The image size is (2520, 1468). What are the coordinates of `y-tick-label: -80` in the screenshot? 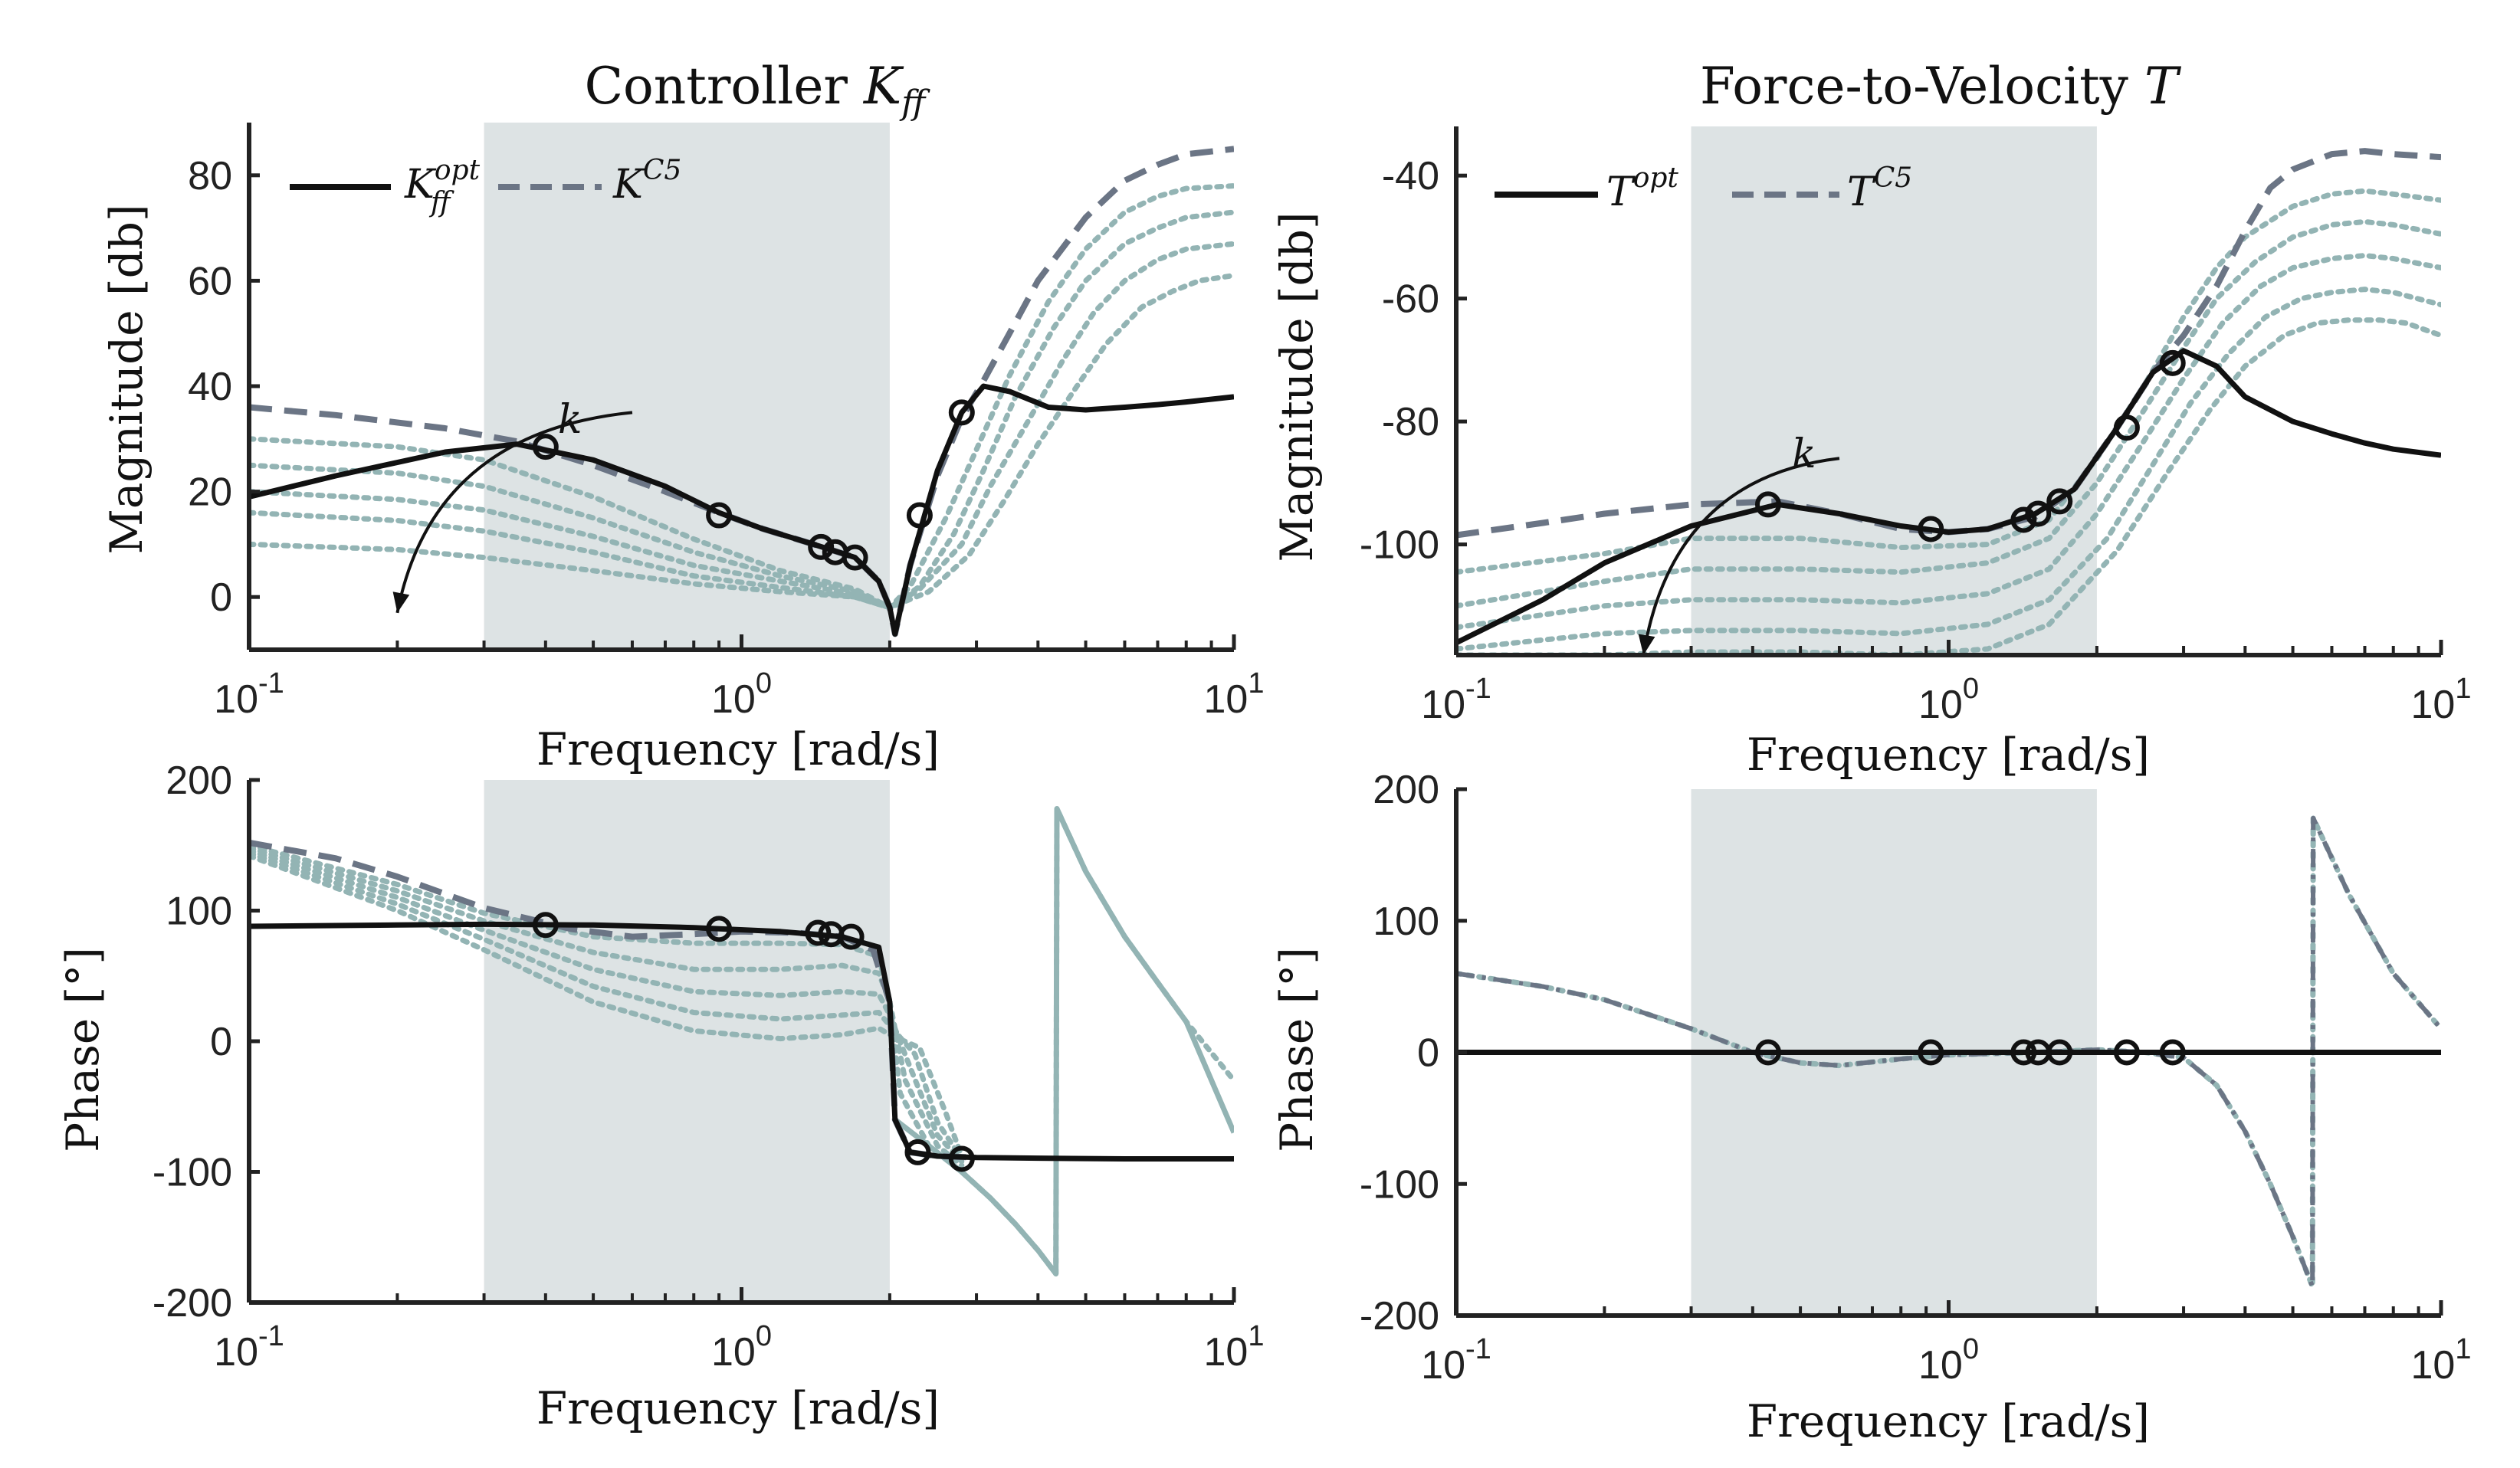 It's located at (1410, 422).